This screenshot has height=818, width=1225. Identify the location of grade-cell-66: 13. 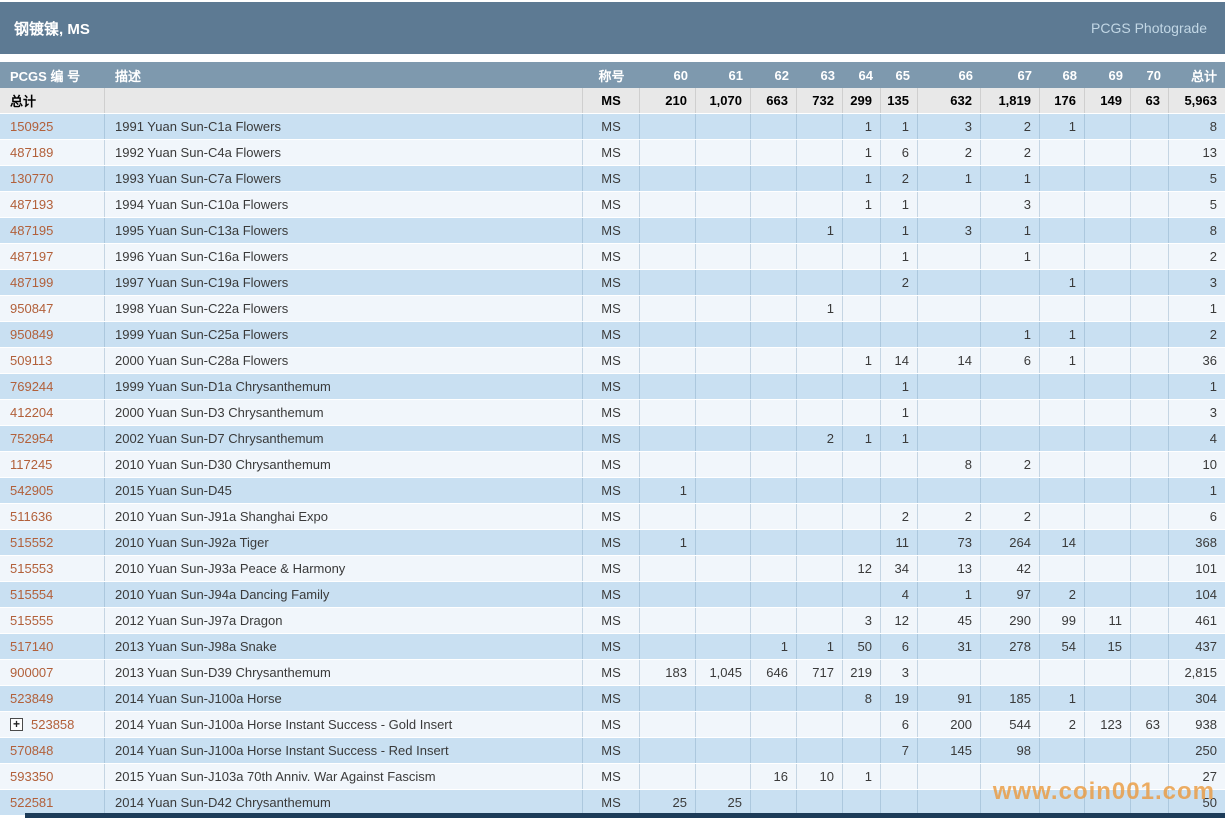
(949, 568).